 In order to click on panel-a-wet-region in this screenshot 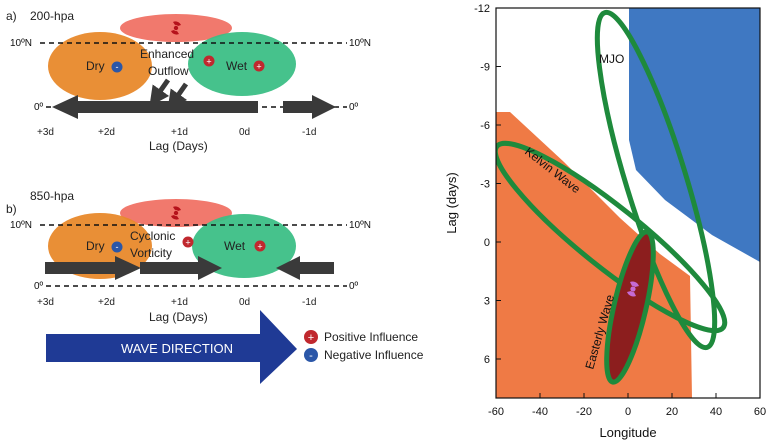, I will do `click(242, 64)`.